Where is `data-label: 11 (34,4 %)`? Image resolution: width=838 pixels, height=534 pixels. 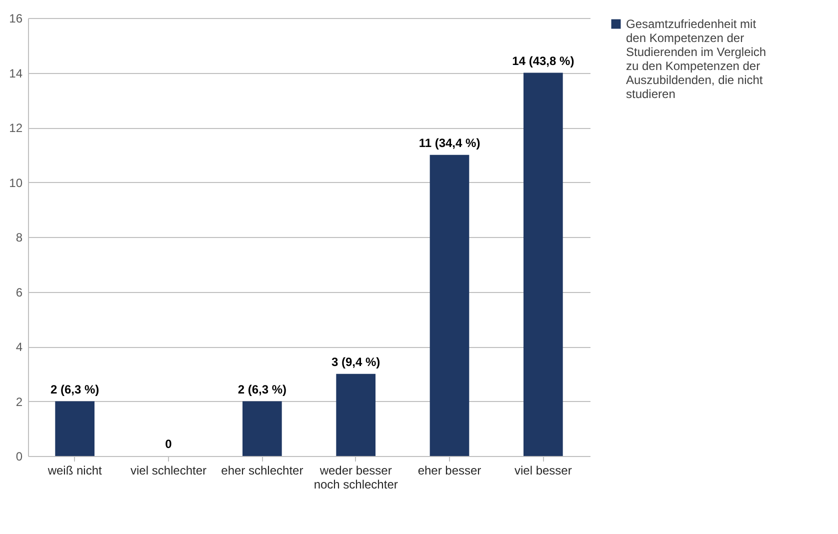 data-label: 11 (34,4 %) is located at coordinates (449, 143).